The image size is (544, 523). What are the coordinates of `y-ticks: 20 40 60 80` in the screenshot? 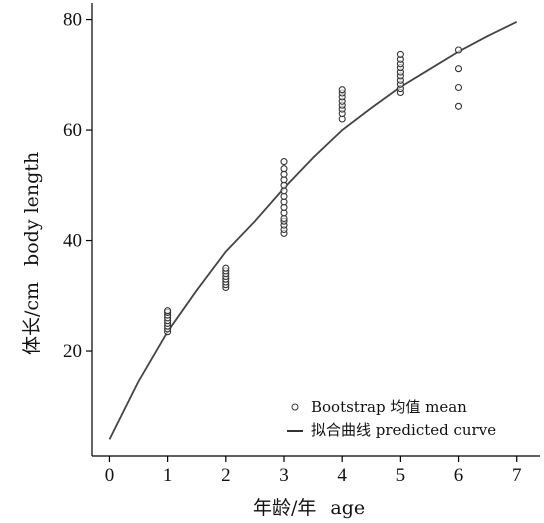 It's located at (77, 186).